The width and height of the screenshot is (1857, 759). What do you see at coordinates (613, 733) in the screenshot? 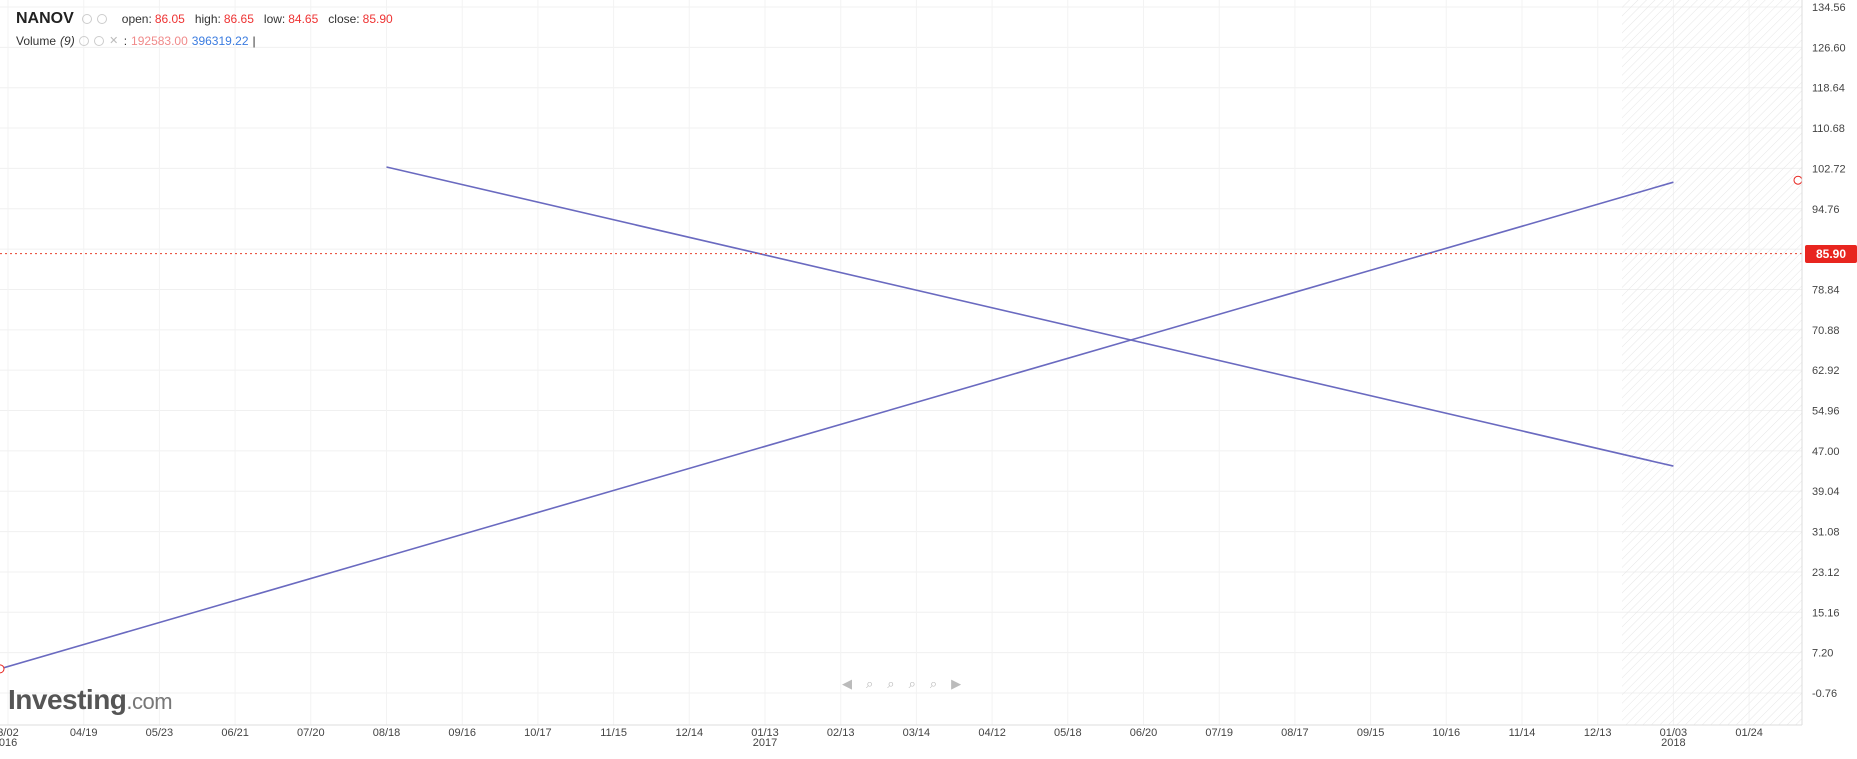
I see `x-tick-label: 11/15` at bounding box center [613, 733].